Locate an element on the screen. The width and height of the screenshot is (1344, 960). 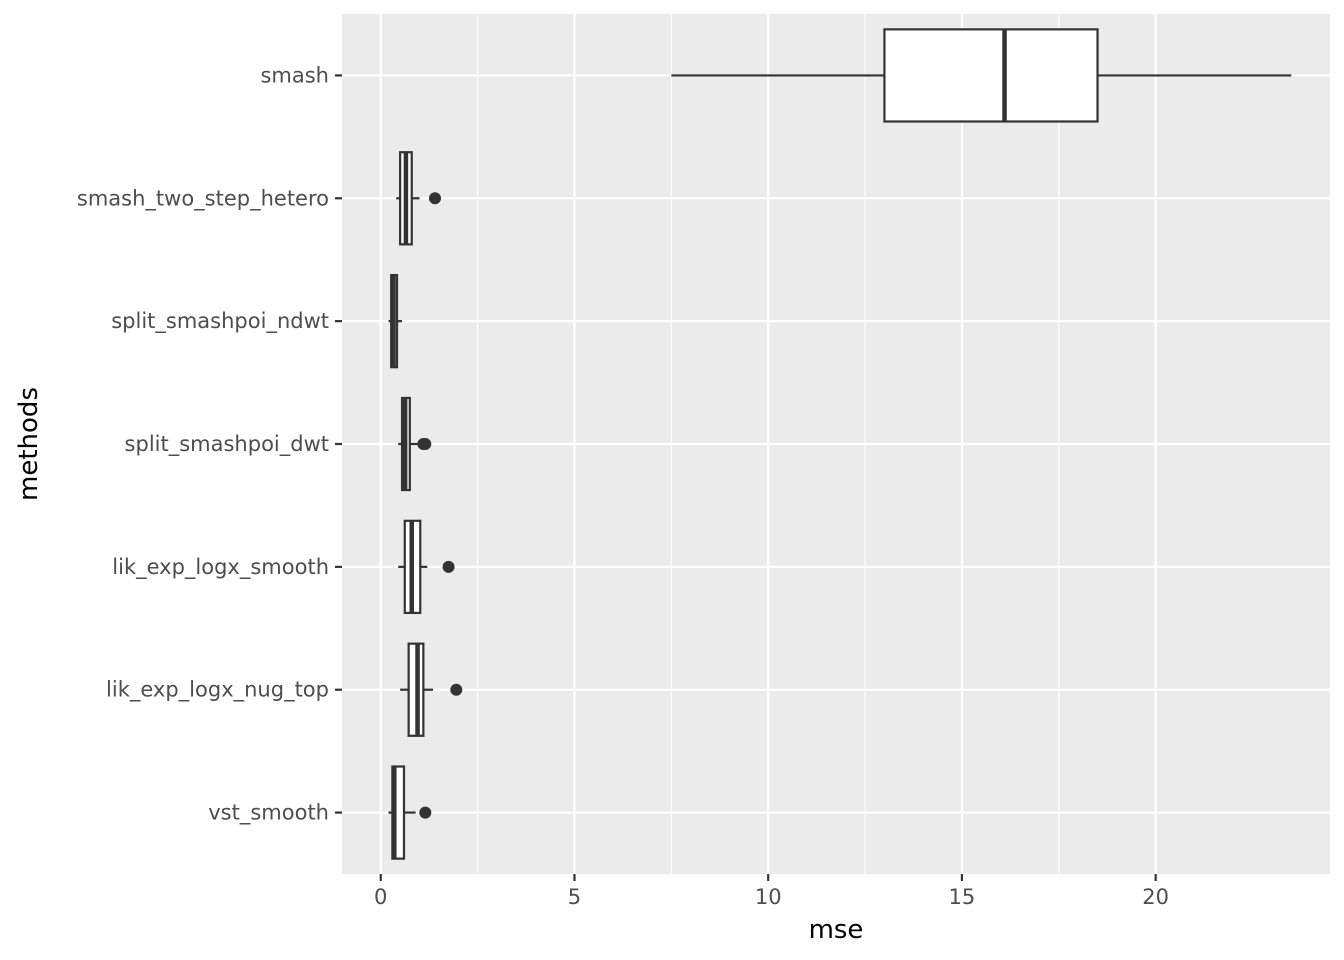
x-axis-title: mse is located at coordinates (836, 930).